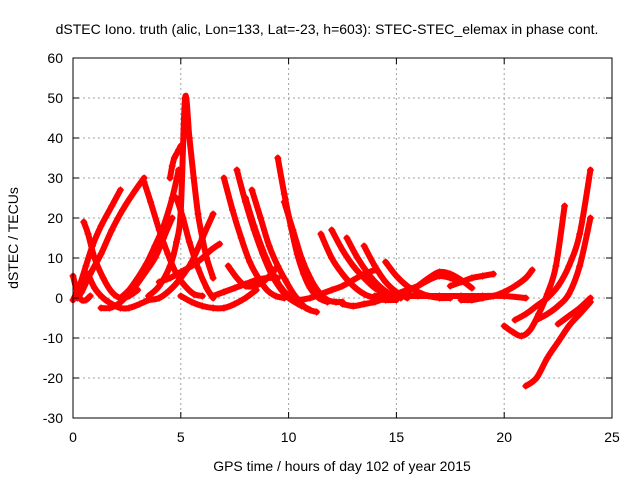 This screenshot has width=640, height=480. I want to click on y-tick-label: 0, so click(59, 298).